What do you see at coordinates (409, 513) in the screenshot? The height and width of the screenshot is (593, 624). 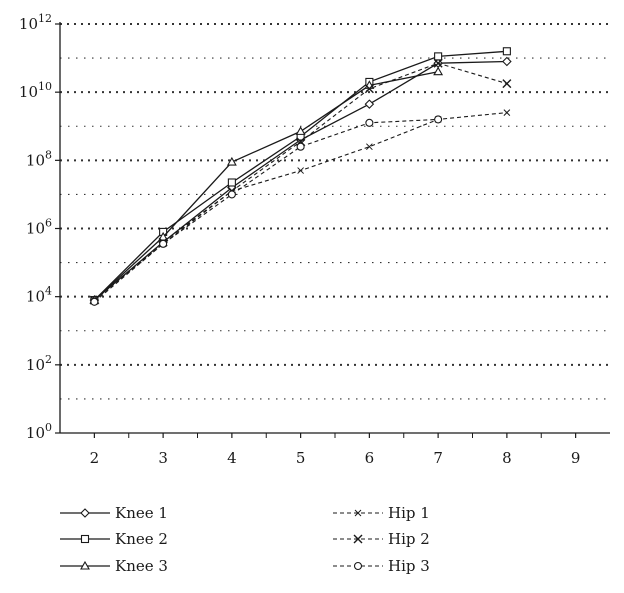 I see `legend-label: Hip 1` at bounding box center [409, 513].